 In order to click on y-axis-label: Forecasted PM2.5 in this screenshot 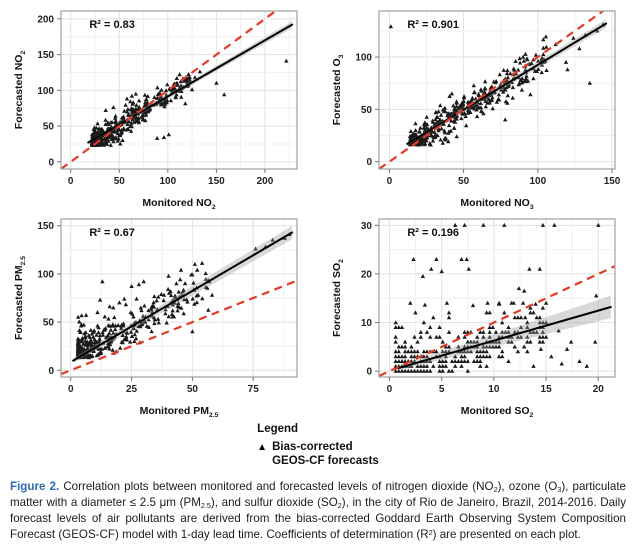, I will do `click(20, 298)`.